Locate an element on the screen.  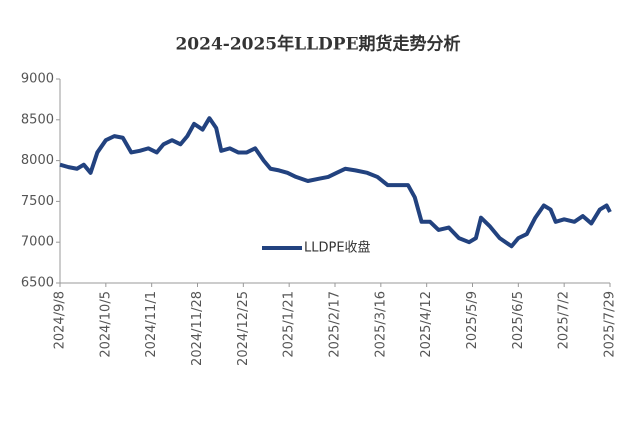
x-tick-label: 2025/2/17 is located at coordinates (335, 324).